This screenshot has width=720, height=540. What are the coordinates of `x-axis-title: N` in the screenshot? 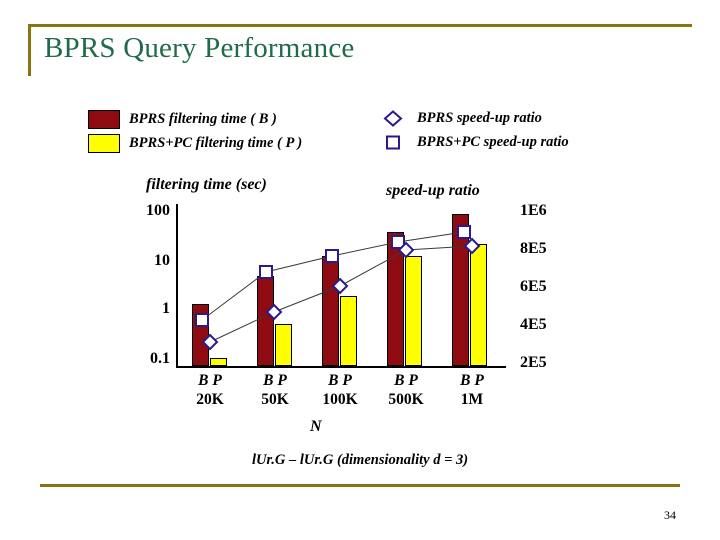 It's located at (316, 426).